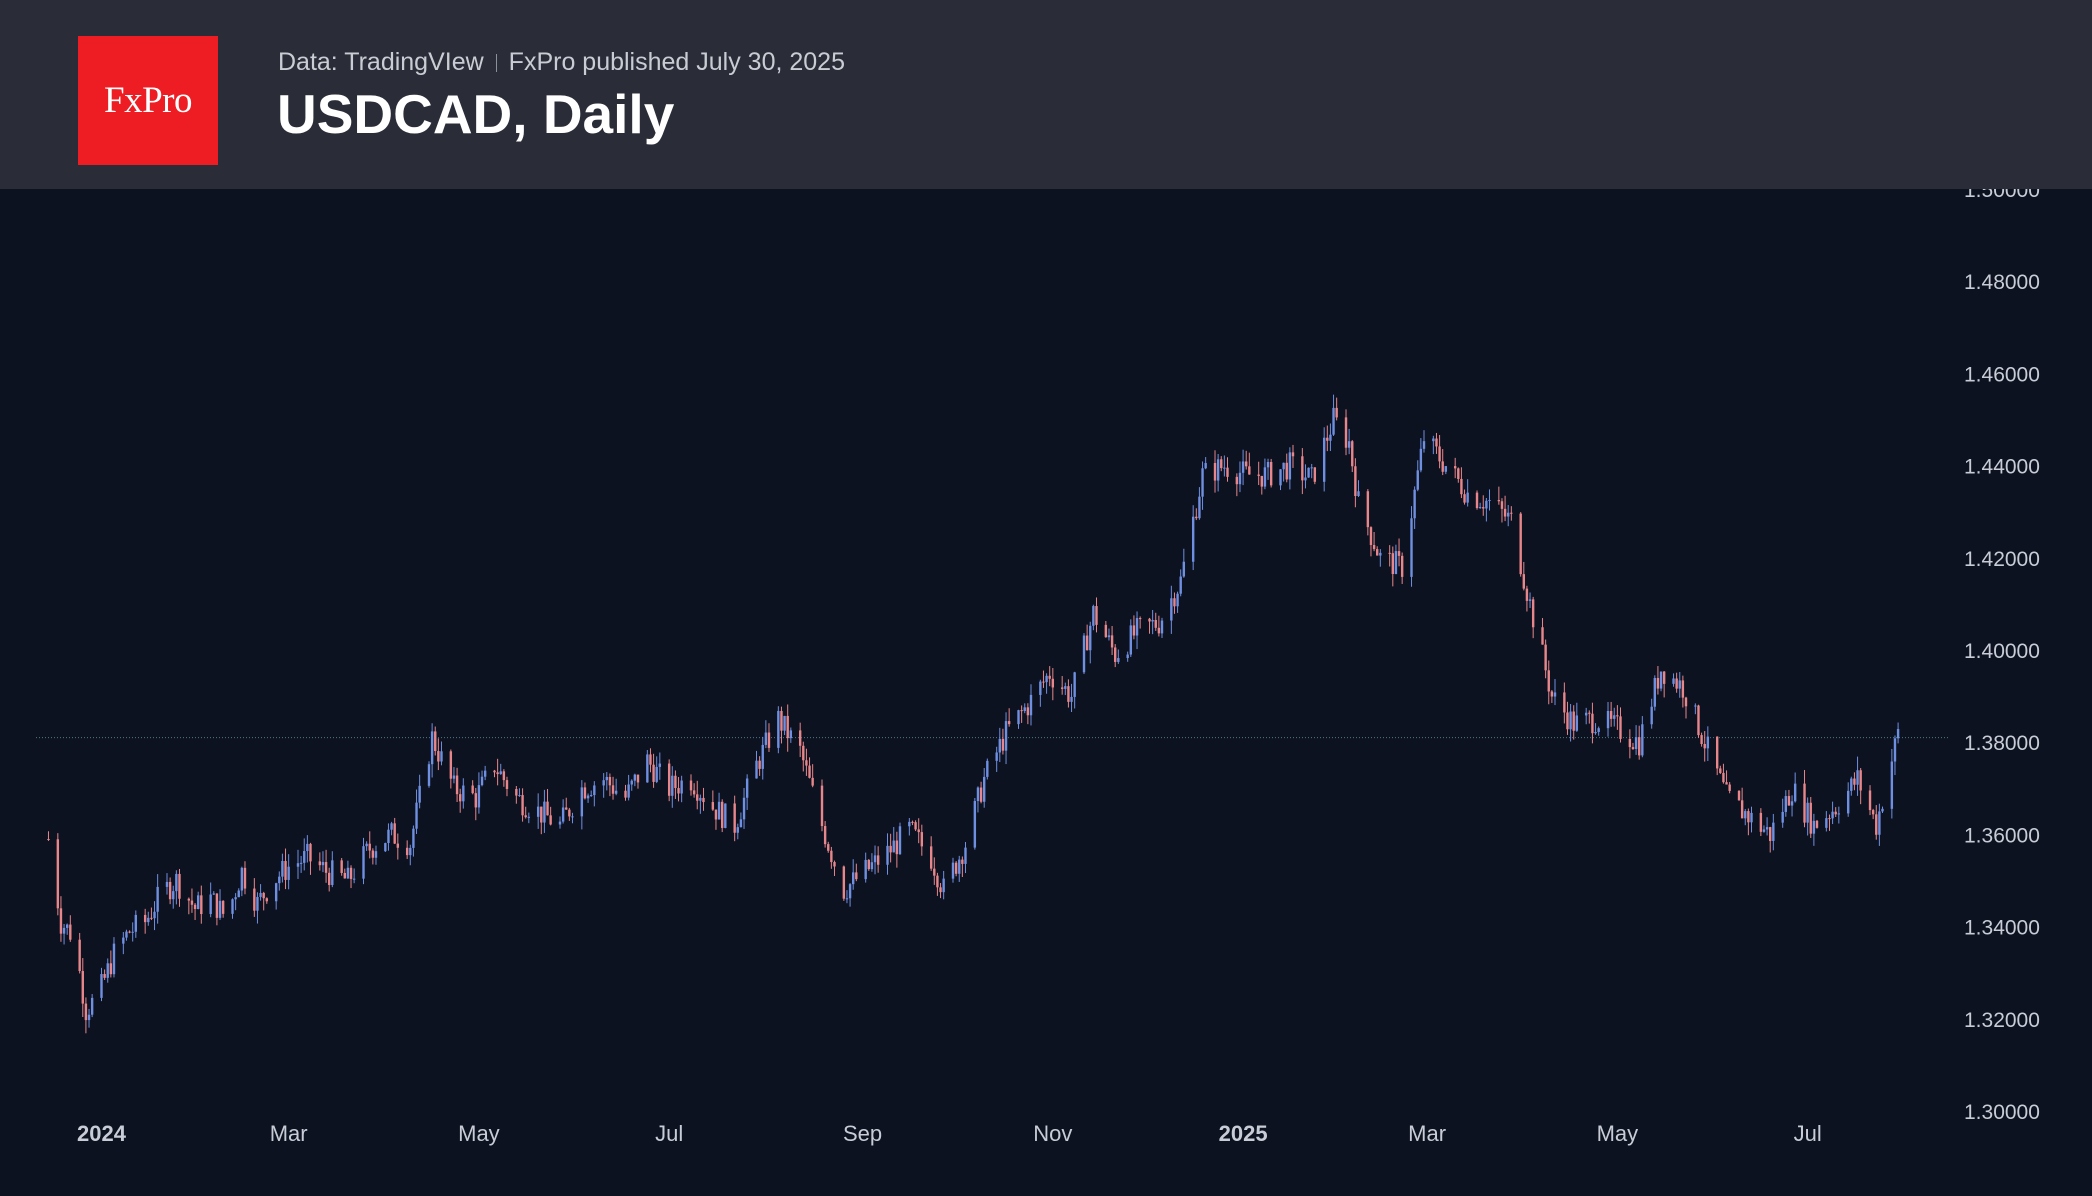 This screenshot has height=1196, width=2092. I want to click on time-tick-label: Jul, so click(1808, 1133).